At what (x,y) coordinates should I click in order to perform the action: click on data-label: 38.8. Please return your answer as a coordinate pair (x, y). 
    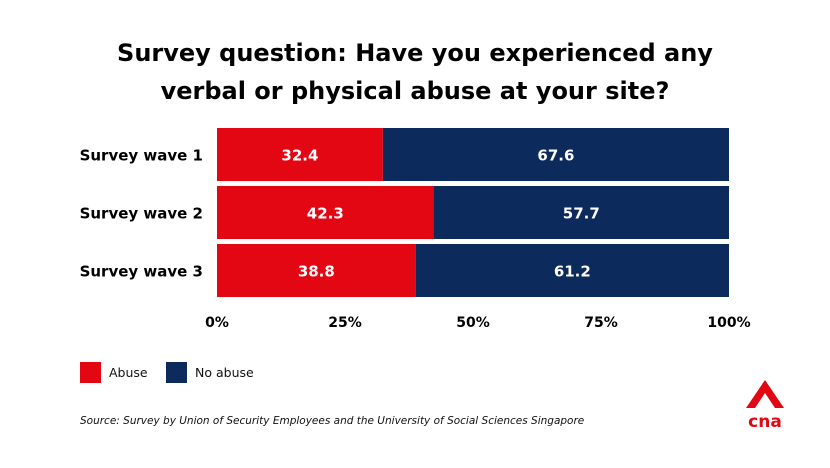
    Looking at the image, I should click on (316, 272).